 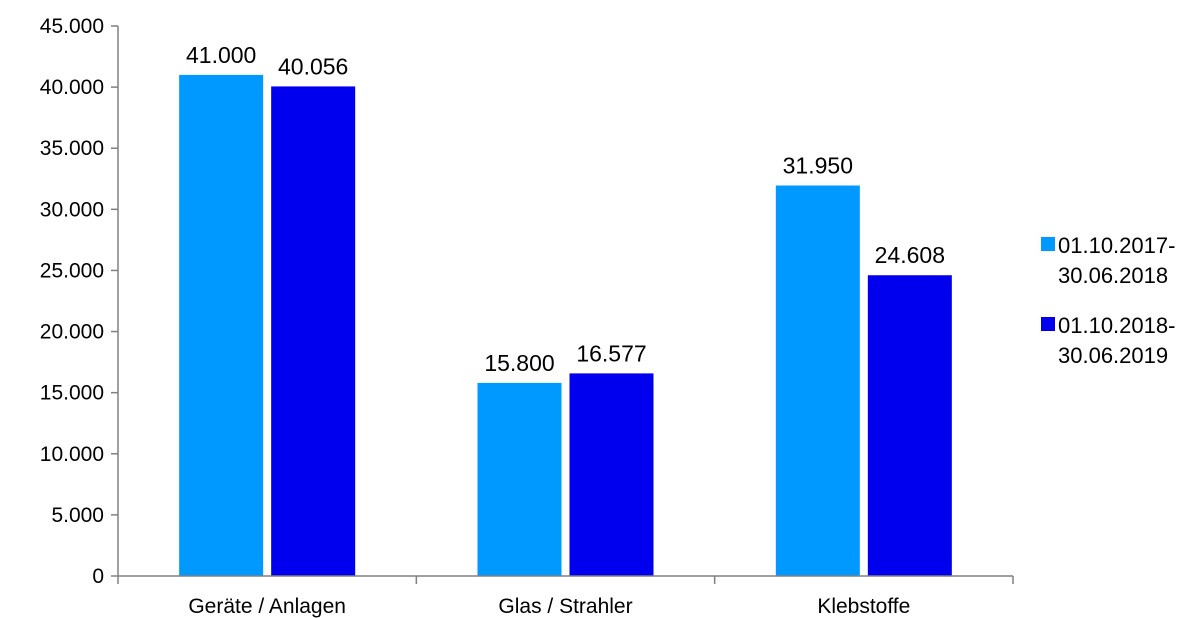 I want to click on y-tick-label: 5.000, so click(x=77, y=515).